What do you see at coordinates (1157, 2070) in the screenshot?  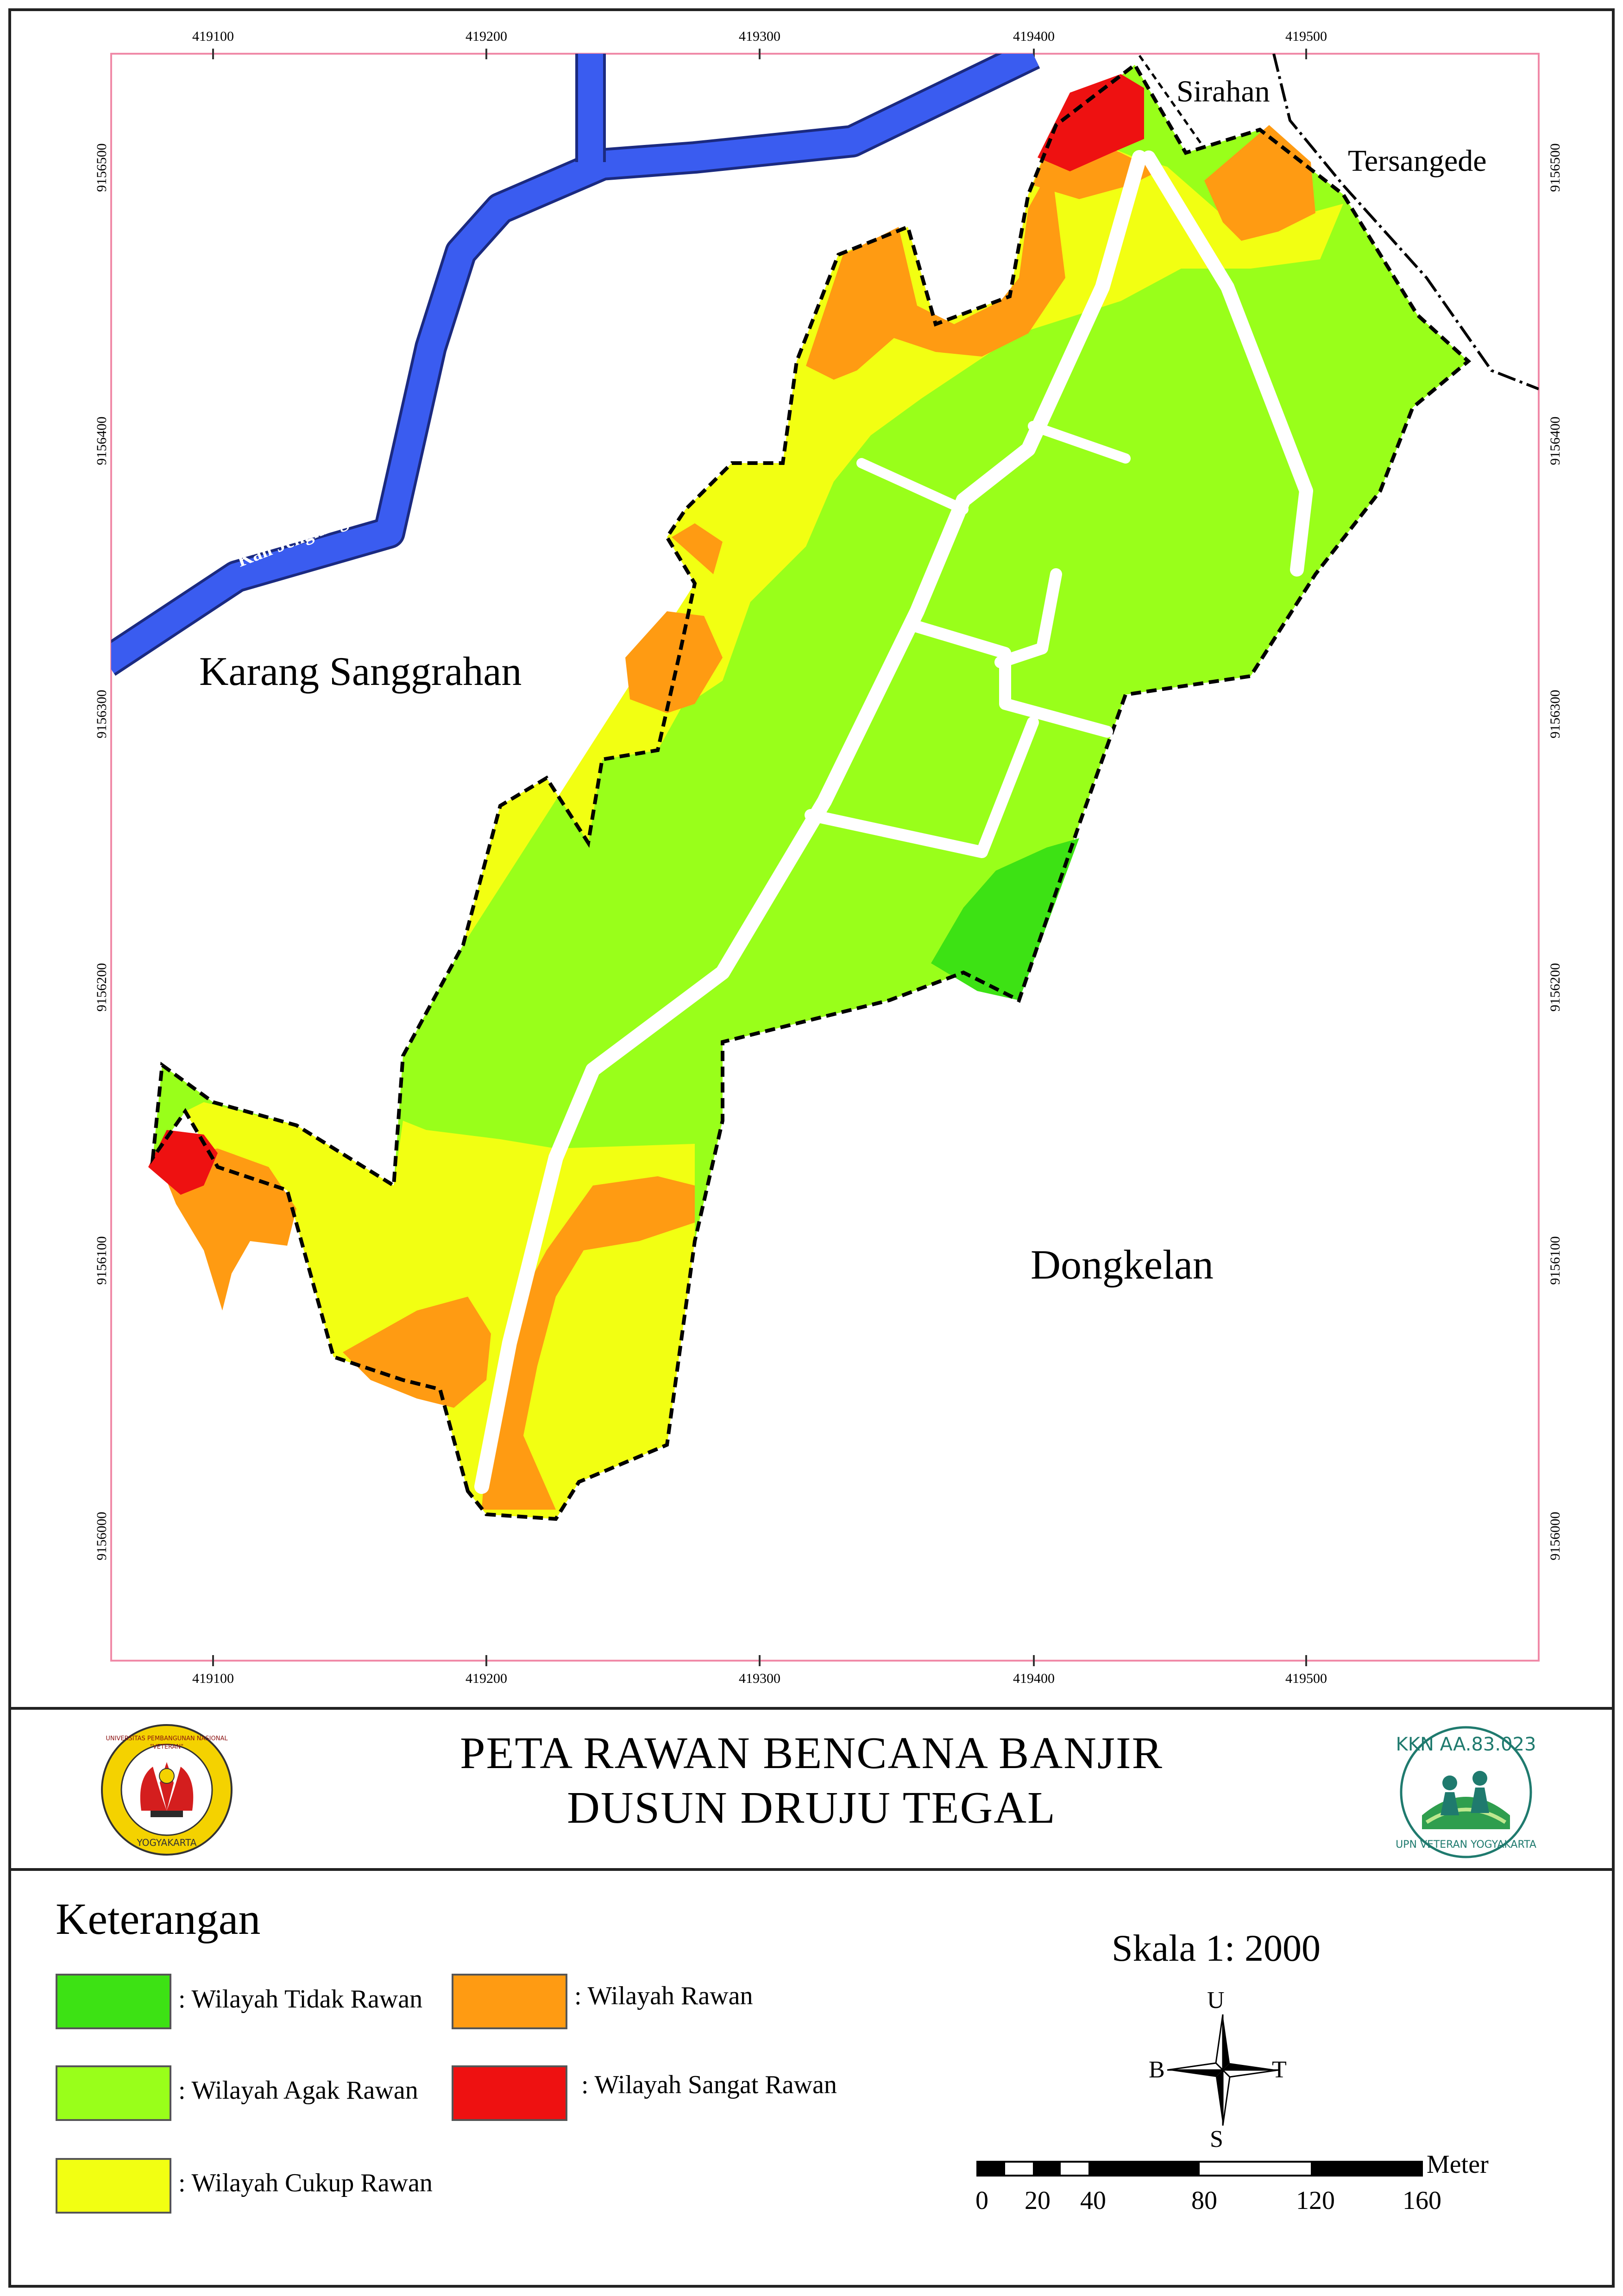 I see `compass-west-label: B` at bounding box center [1157, 2070].